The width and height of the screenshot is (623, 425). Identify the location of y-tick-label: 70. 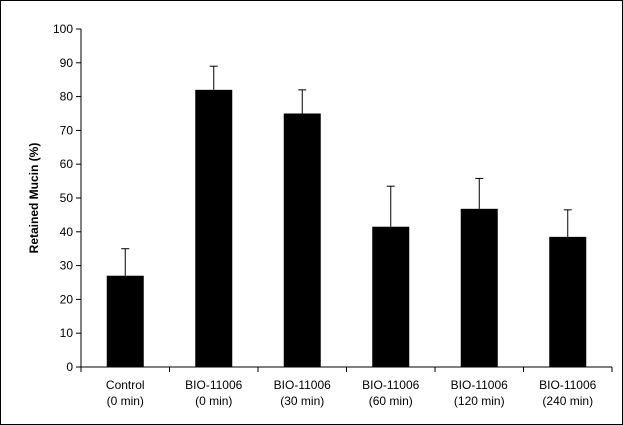
(67, 130).